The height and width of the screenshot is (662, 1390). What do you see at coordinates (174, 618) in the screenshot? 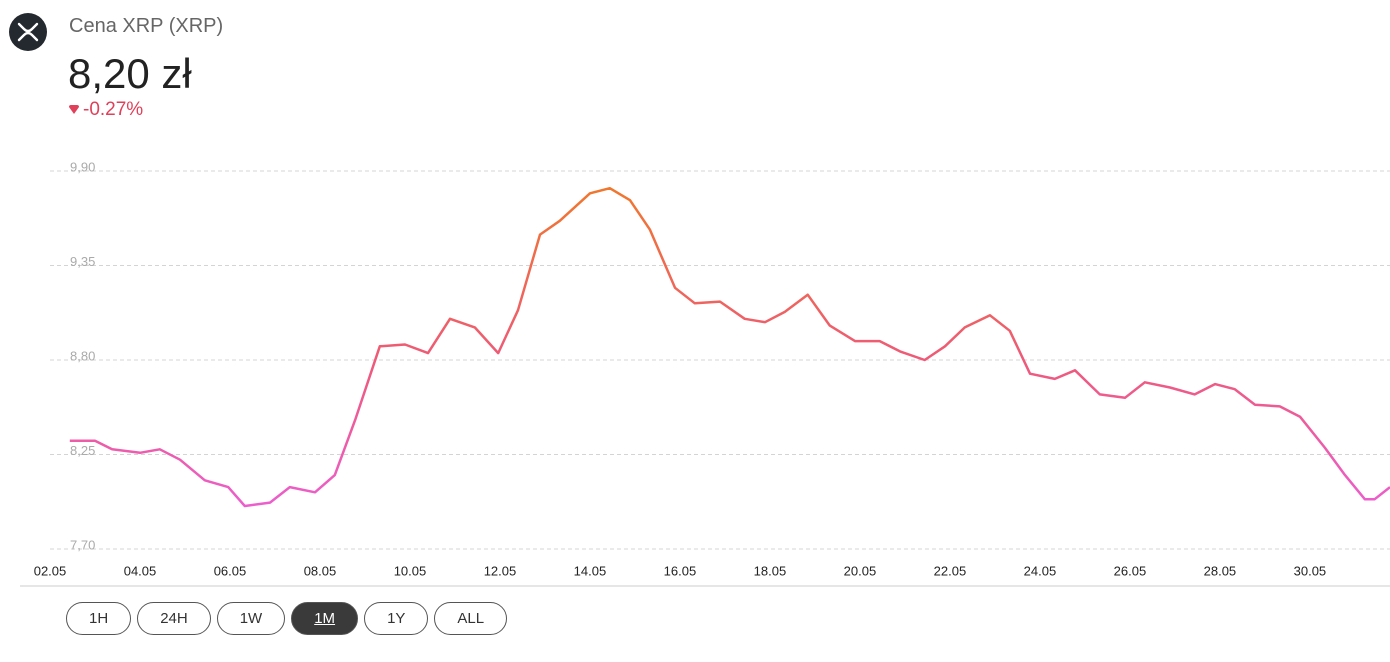
I see `range-button: 24H` at bounding box center [174, 618].